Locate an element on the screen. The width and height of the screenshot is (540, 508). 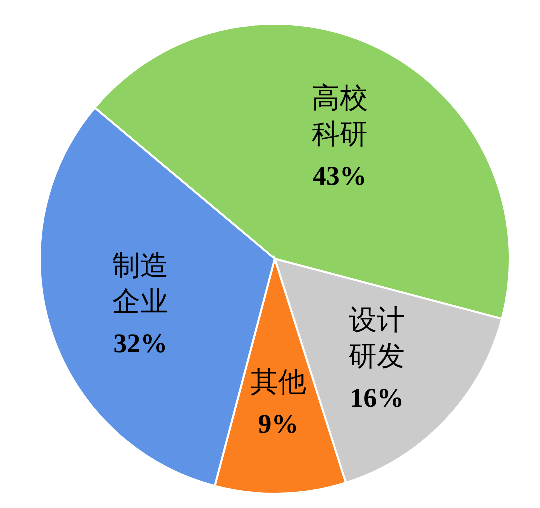
slice-label: 高校科研 is located at coordinates (340, 115).